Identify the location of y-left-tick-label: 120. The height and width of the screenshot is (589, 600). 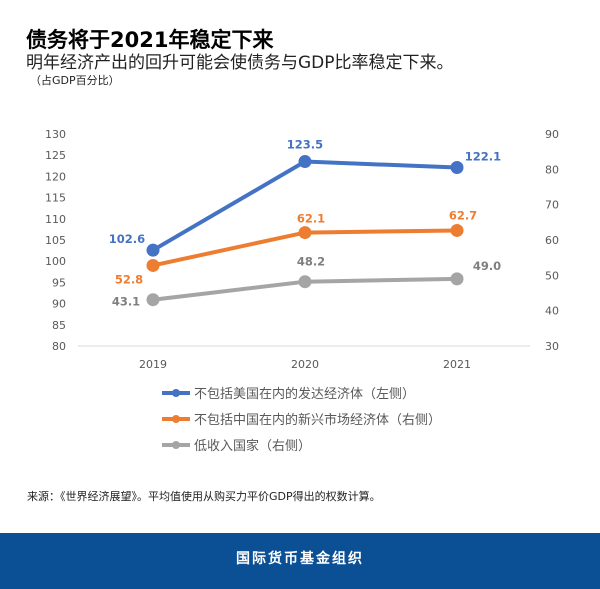
(55, 176).